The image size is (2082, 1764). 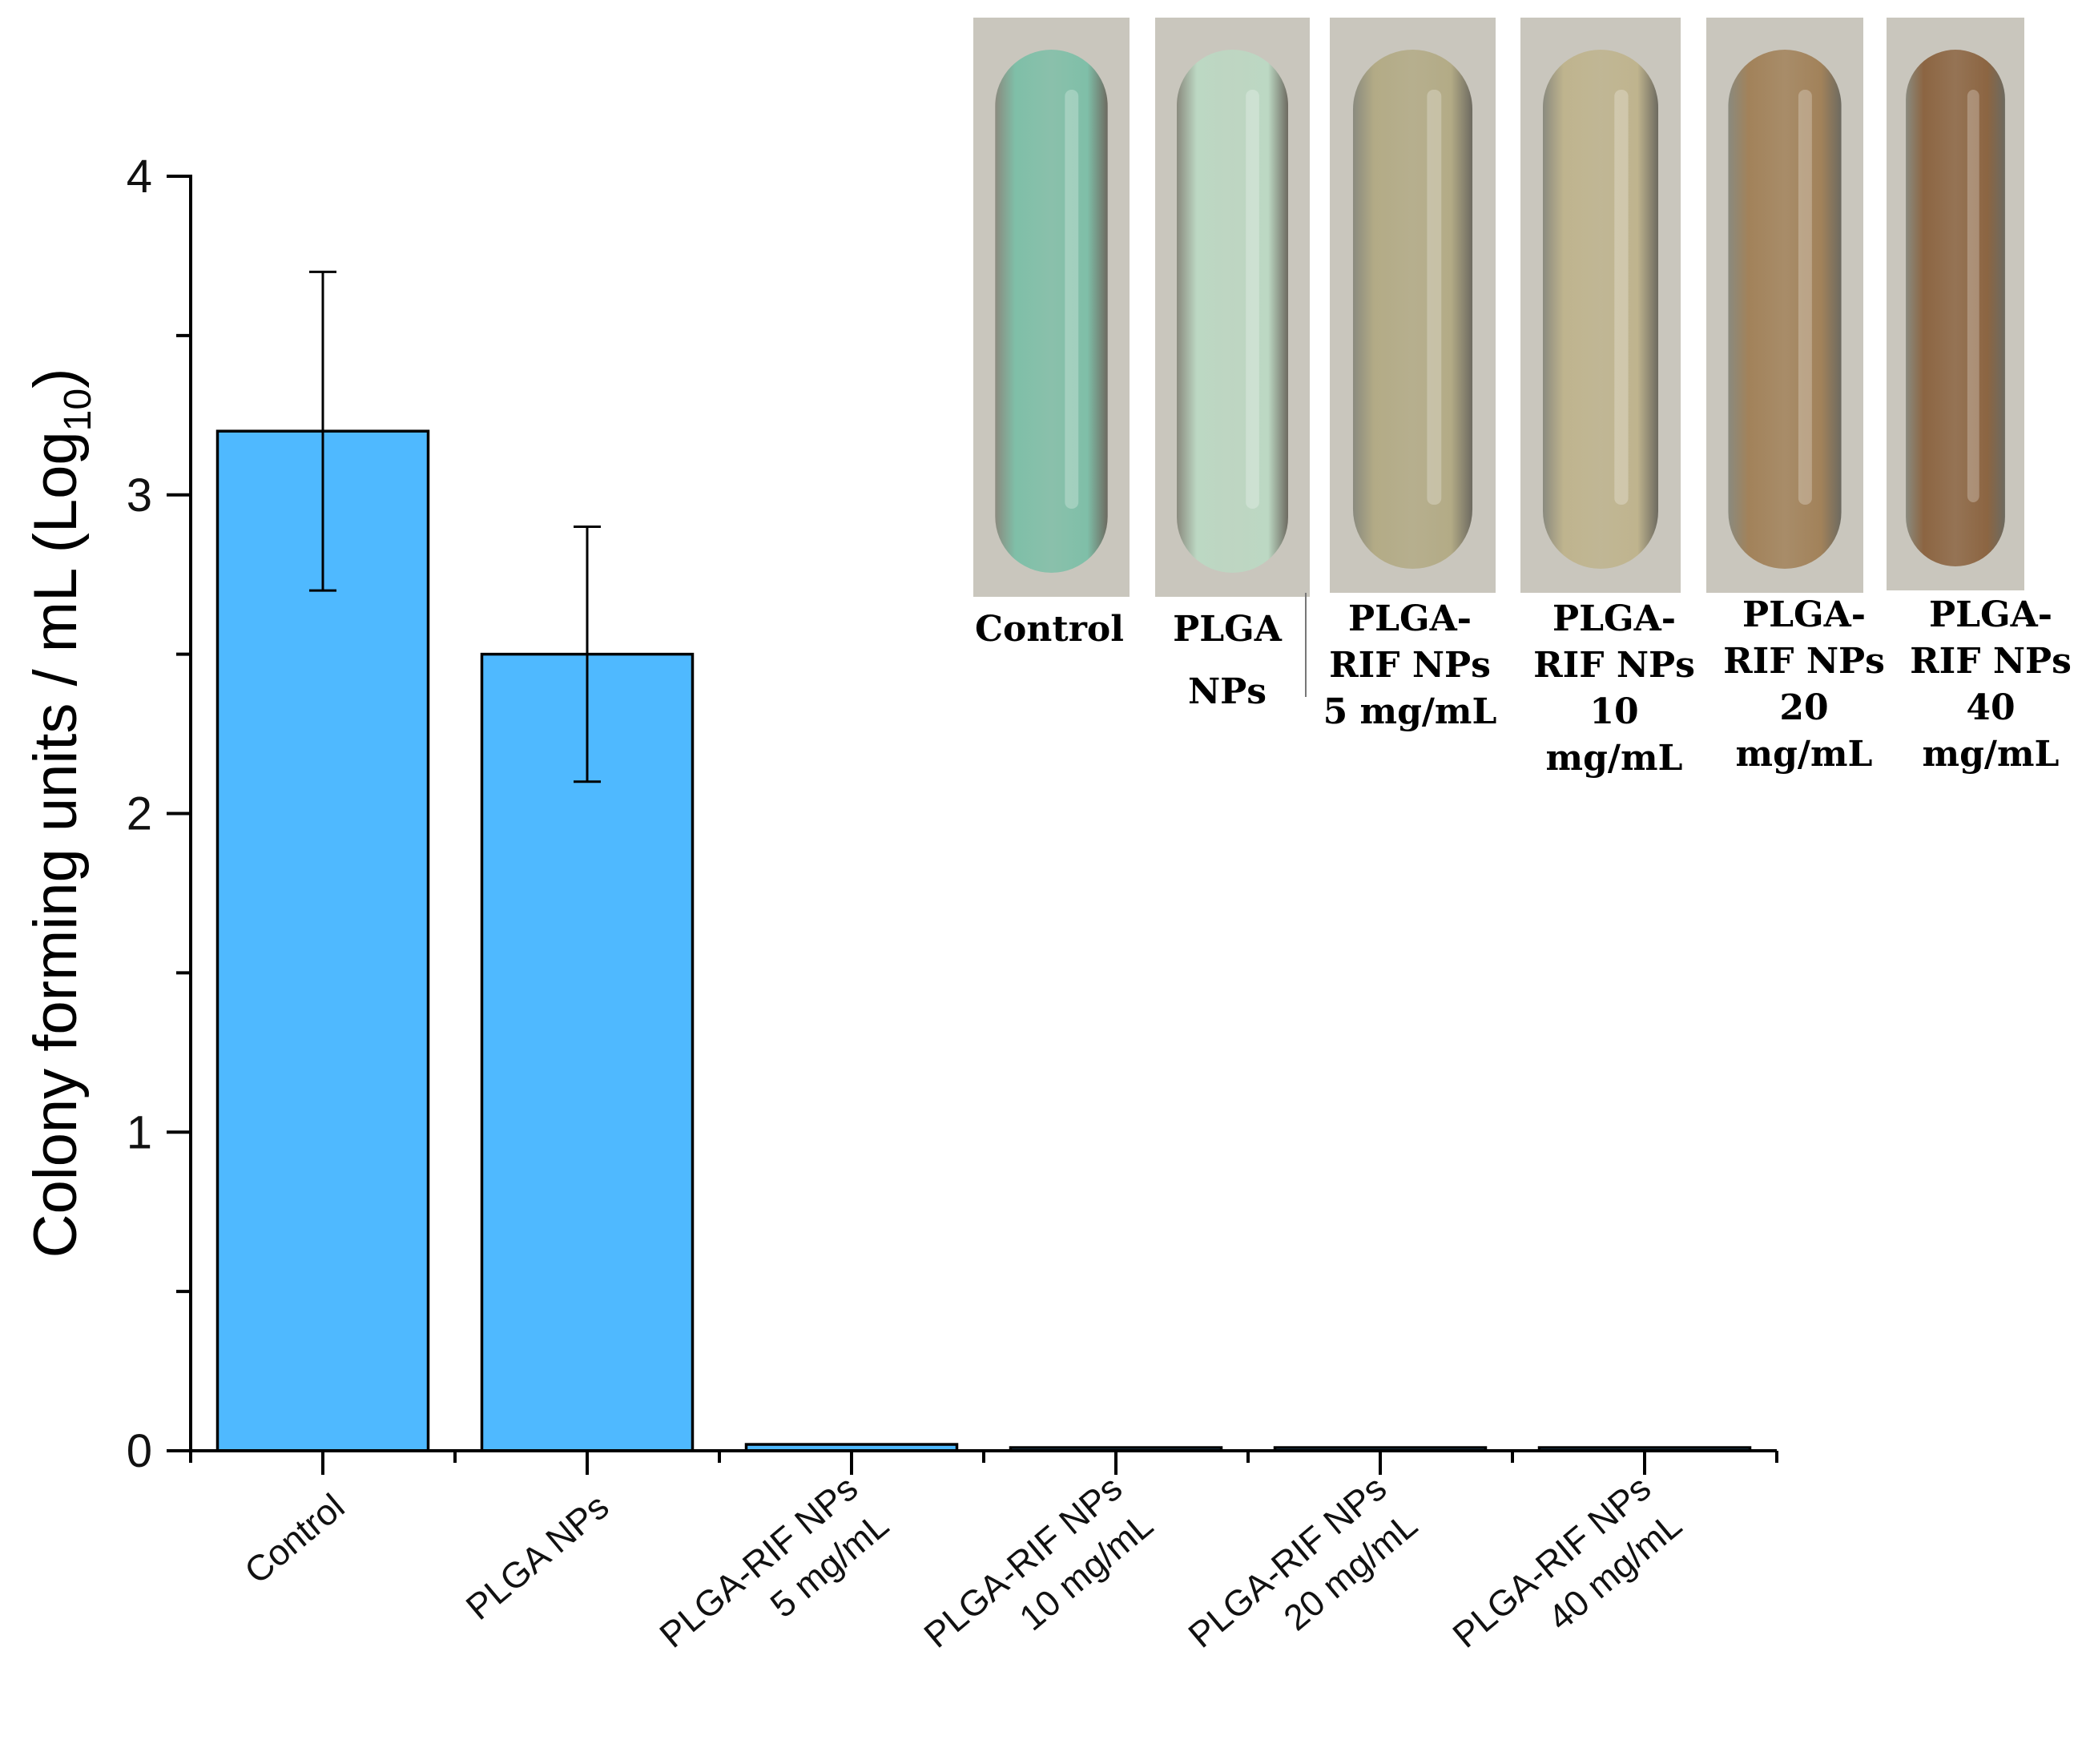 What do you see at coordinates (1614, 688) in the screenshot?
I see `tube-label-3: PLGA-RIF NPs 10 mg/mL` at bounding box center [1614, 688].